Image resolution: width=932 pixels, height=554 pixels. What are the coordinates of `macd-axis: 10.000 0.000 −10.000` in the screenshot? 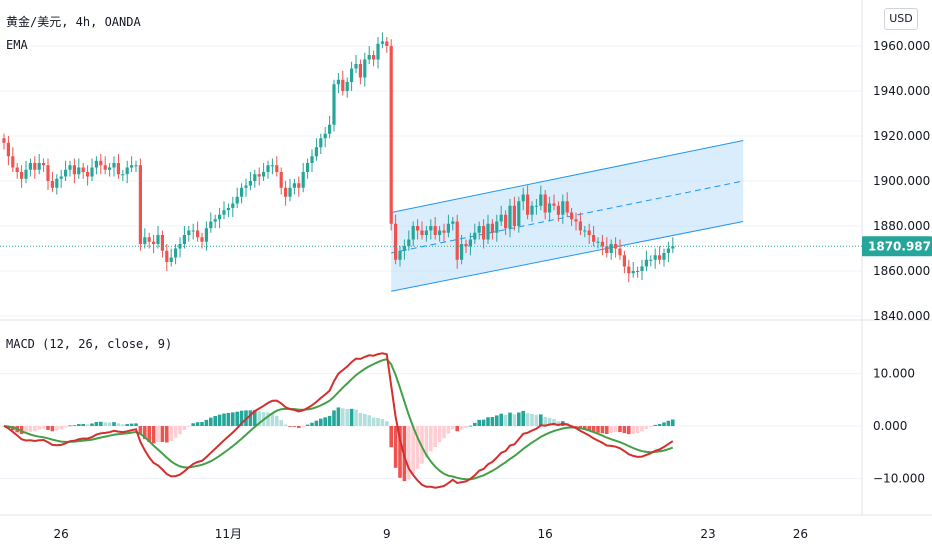 It's located at (899, 426).